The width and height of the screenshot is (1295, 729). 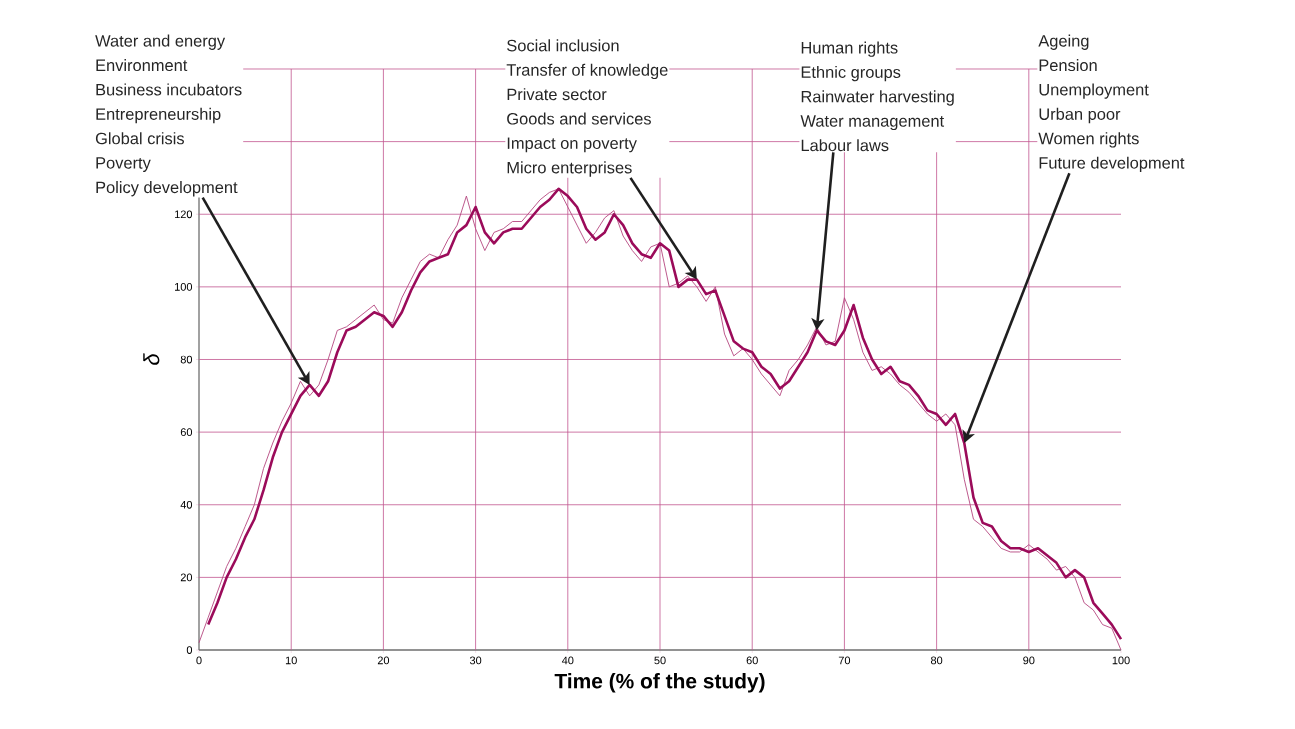 What do you see at coordinates (579, 118) in the screenshot?
I see `annotation: Goods and services` at bounding box center [579, 118].